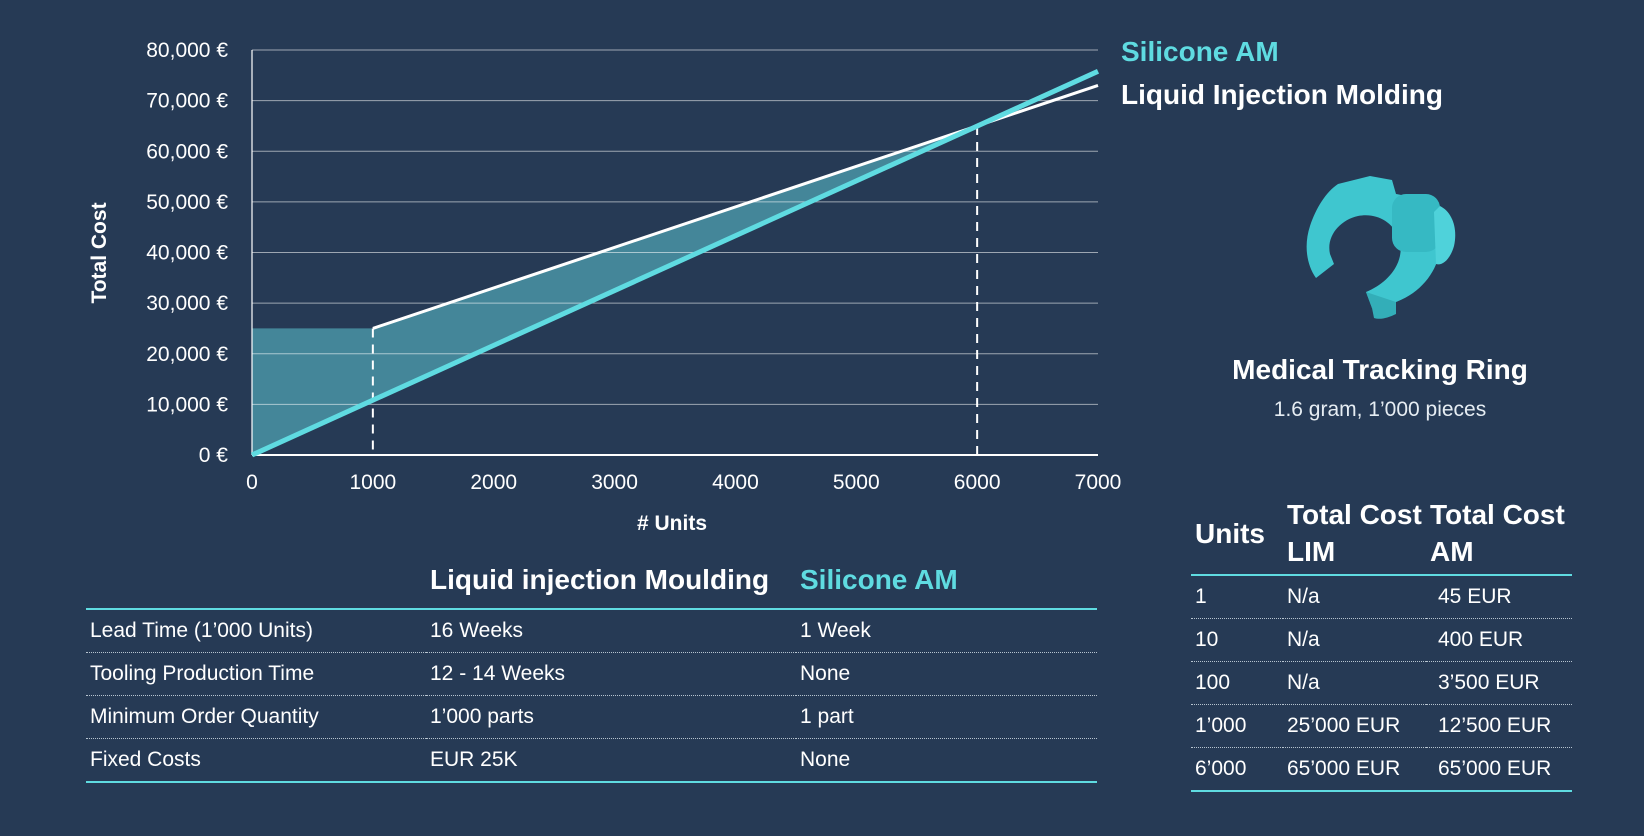  What do you see at coordinates (611, 631) in the screenshot?
I see `comparison-lim-value: 16 Weeks` at bounding box center [611, 631].